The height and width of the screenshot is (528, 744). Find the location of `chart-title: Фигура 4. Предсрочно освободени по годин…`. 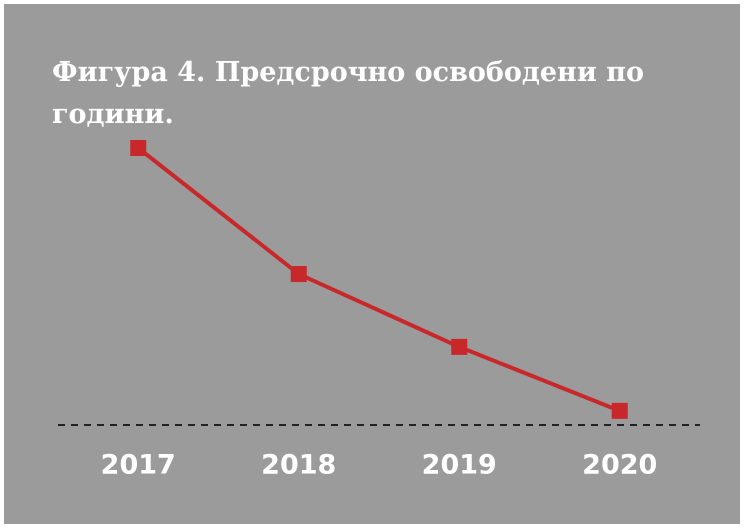

chart-title: Фигура 4. Предсрочно освободени по годин… is located at coordinates (348, 93).